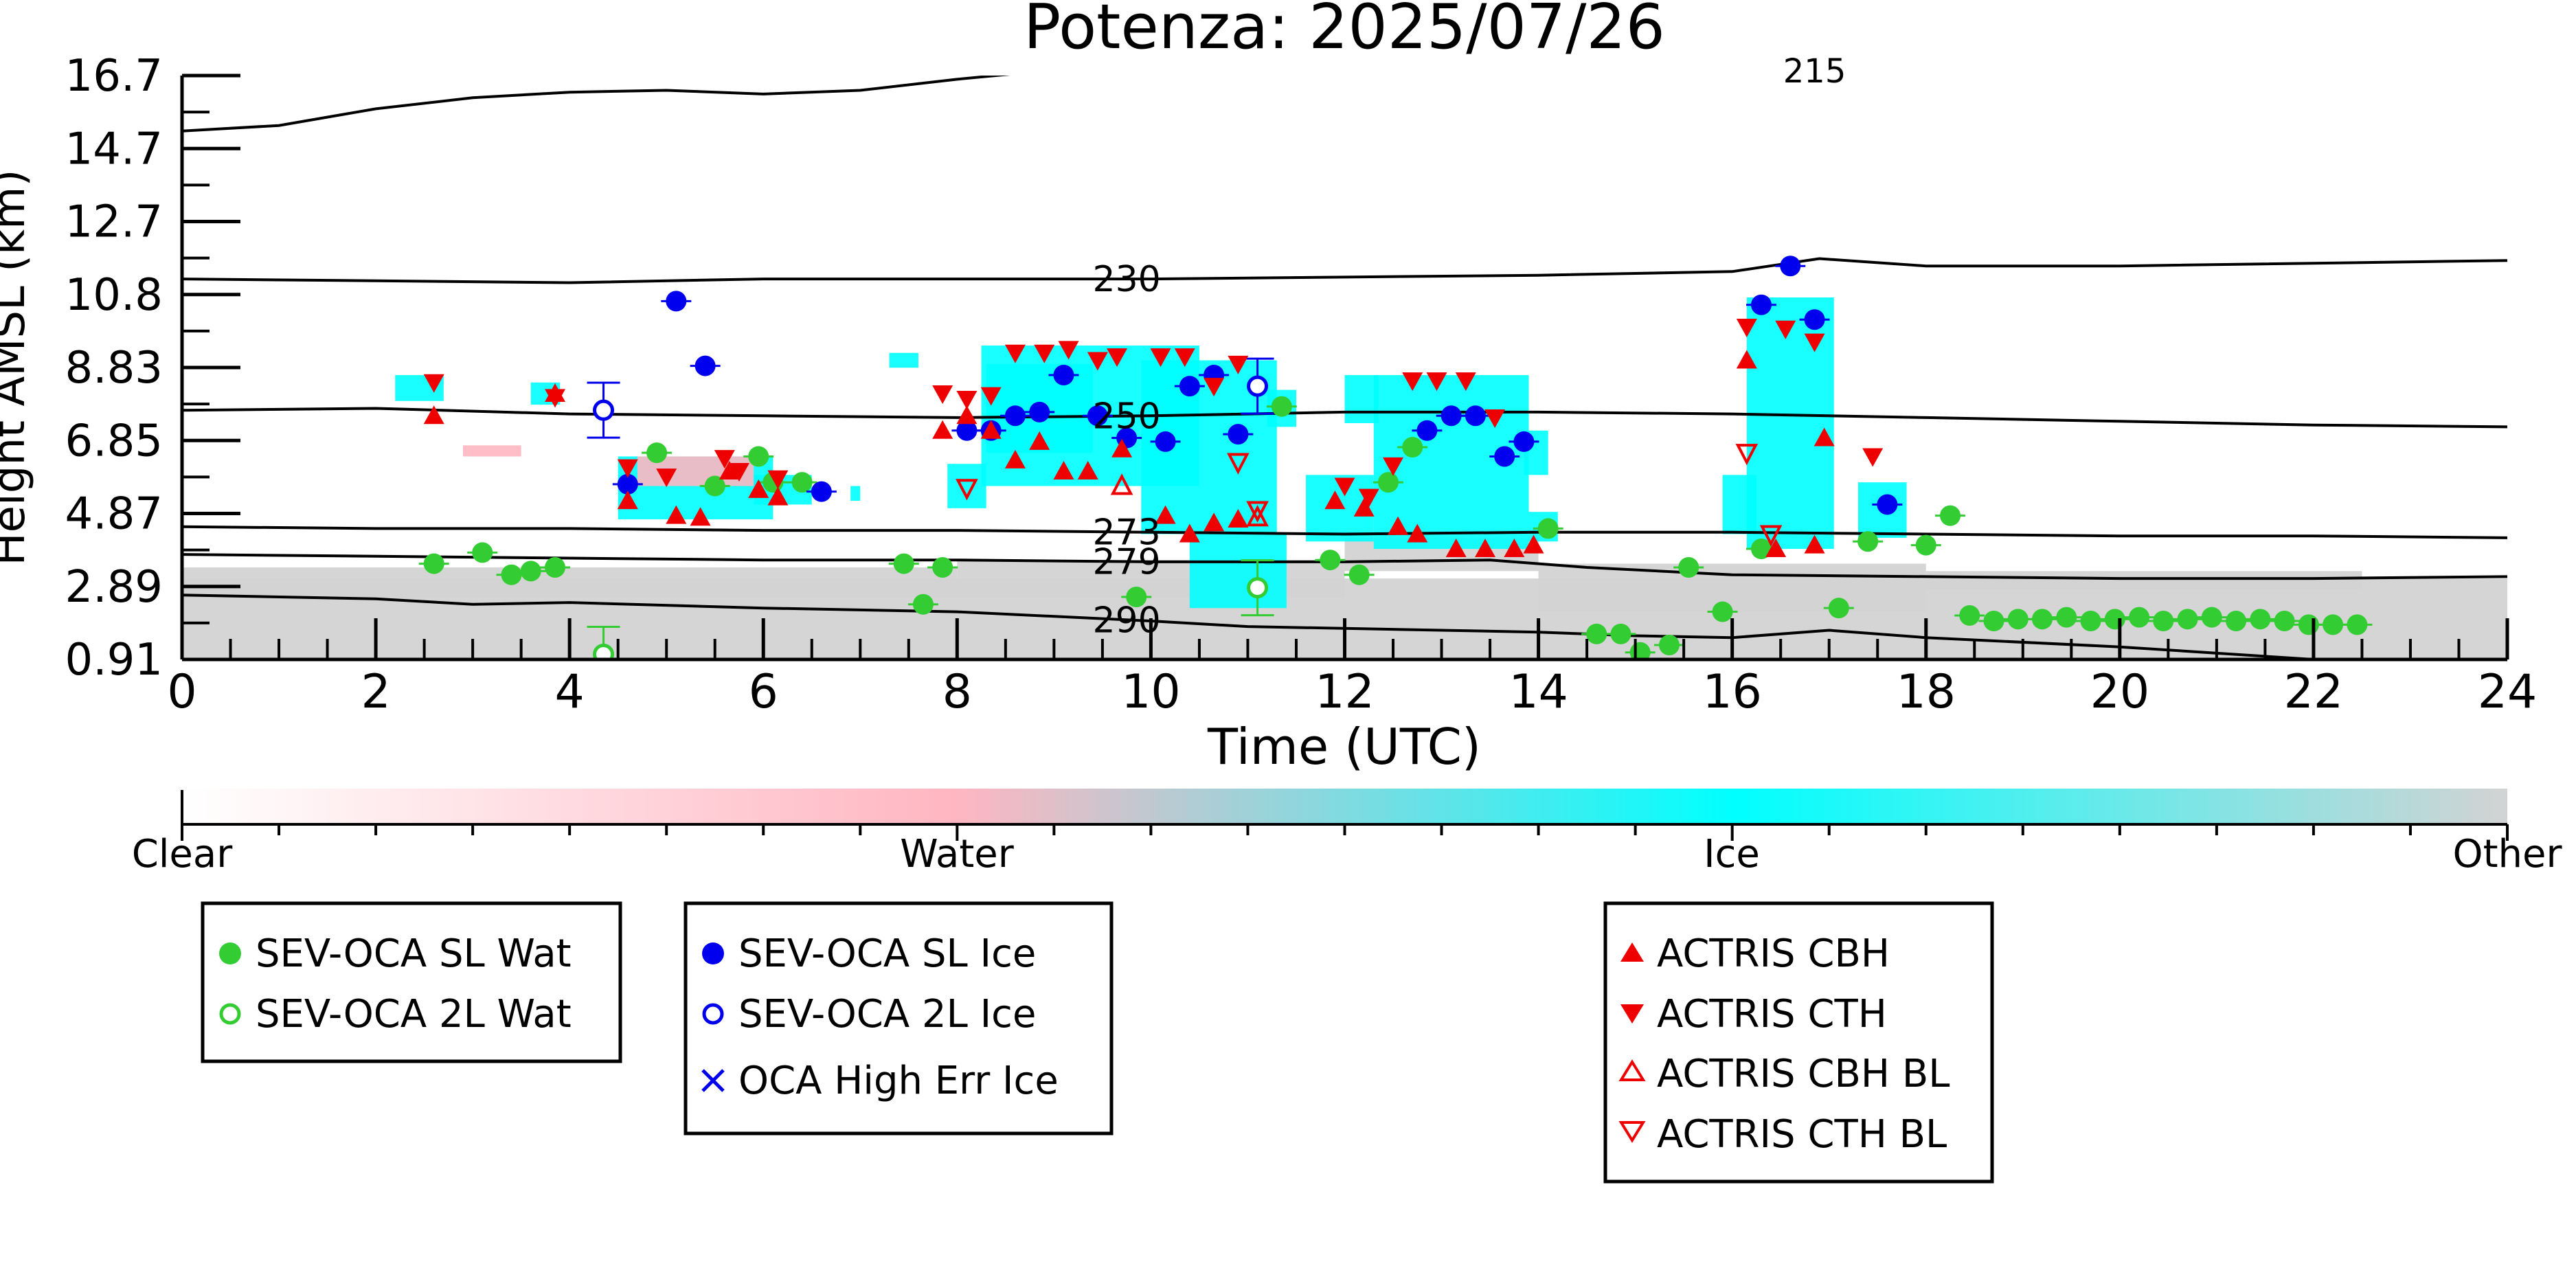 This screenshot has width=2576, height=1288. I want to click on y-tick-label: 8.83, so click(114, 368).